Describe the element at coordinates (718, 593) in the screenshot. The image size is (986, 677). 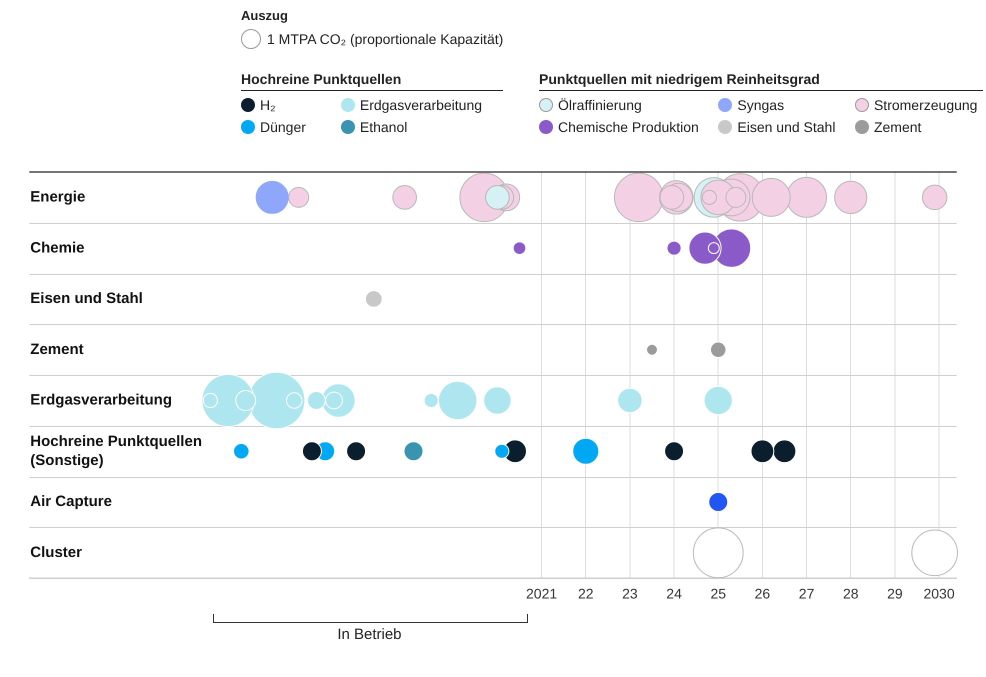
I see `x-tick-label: 25` at that location.